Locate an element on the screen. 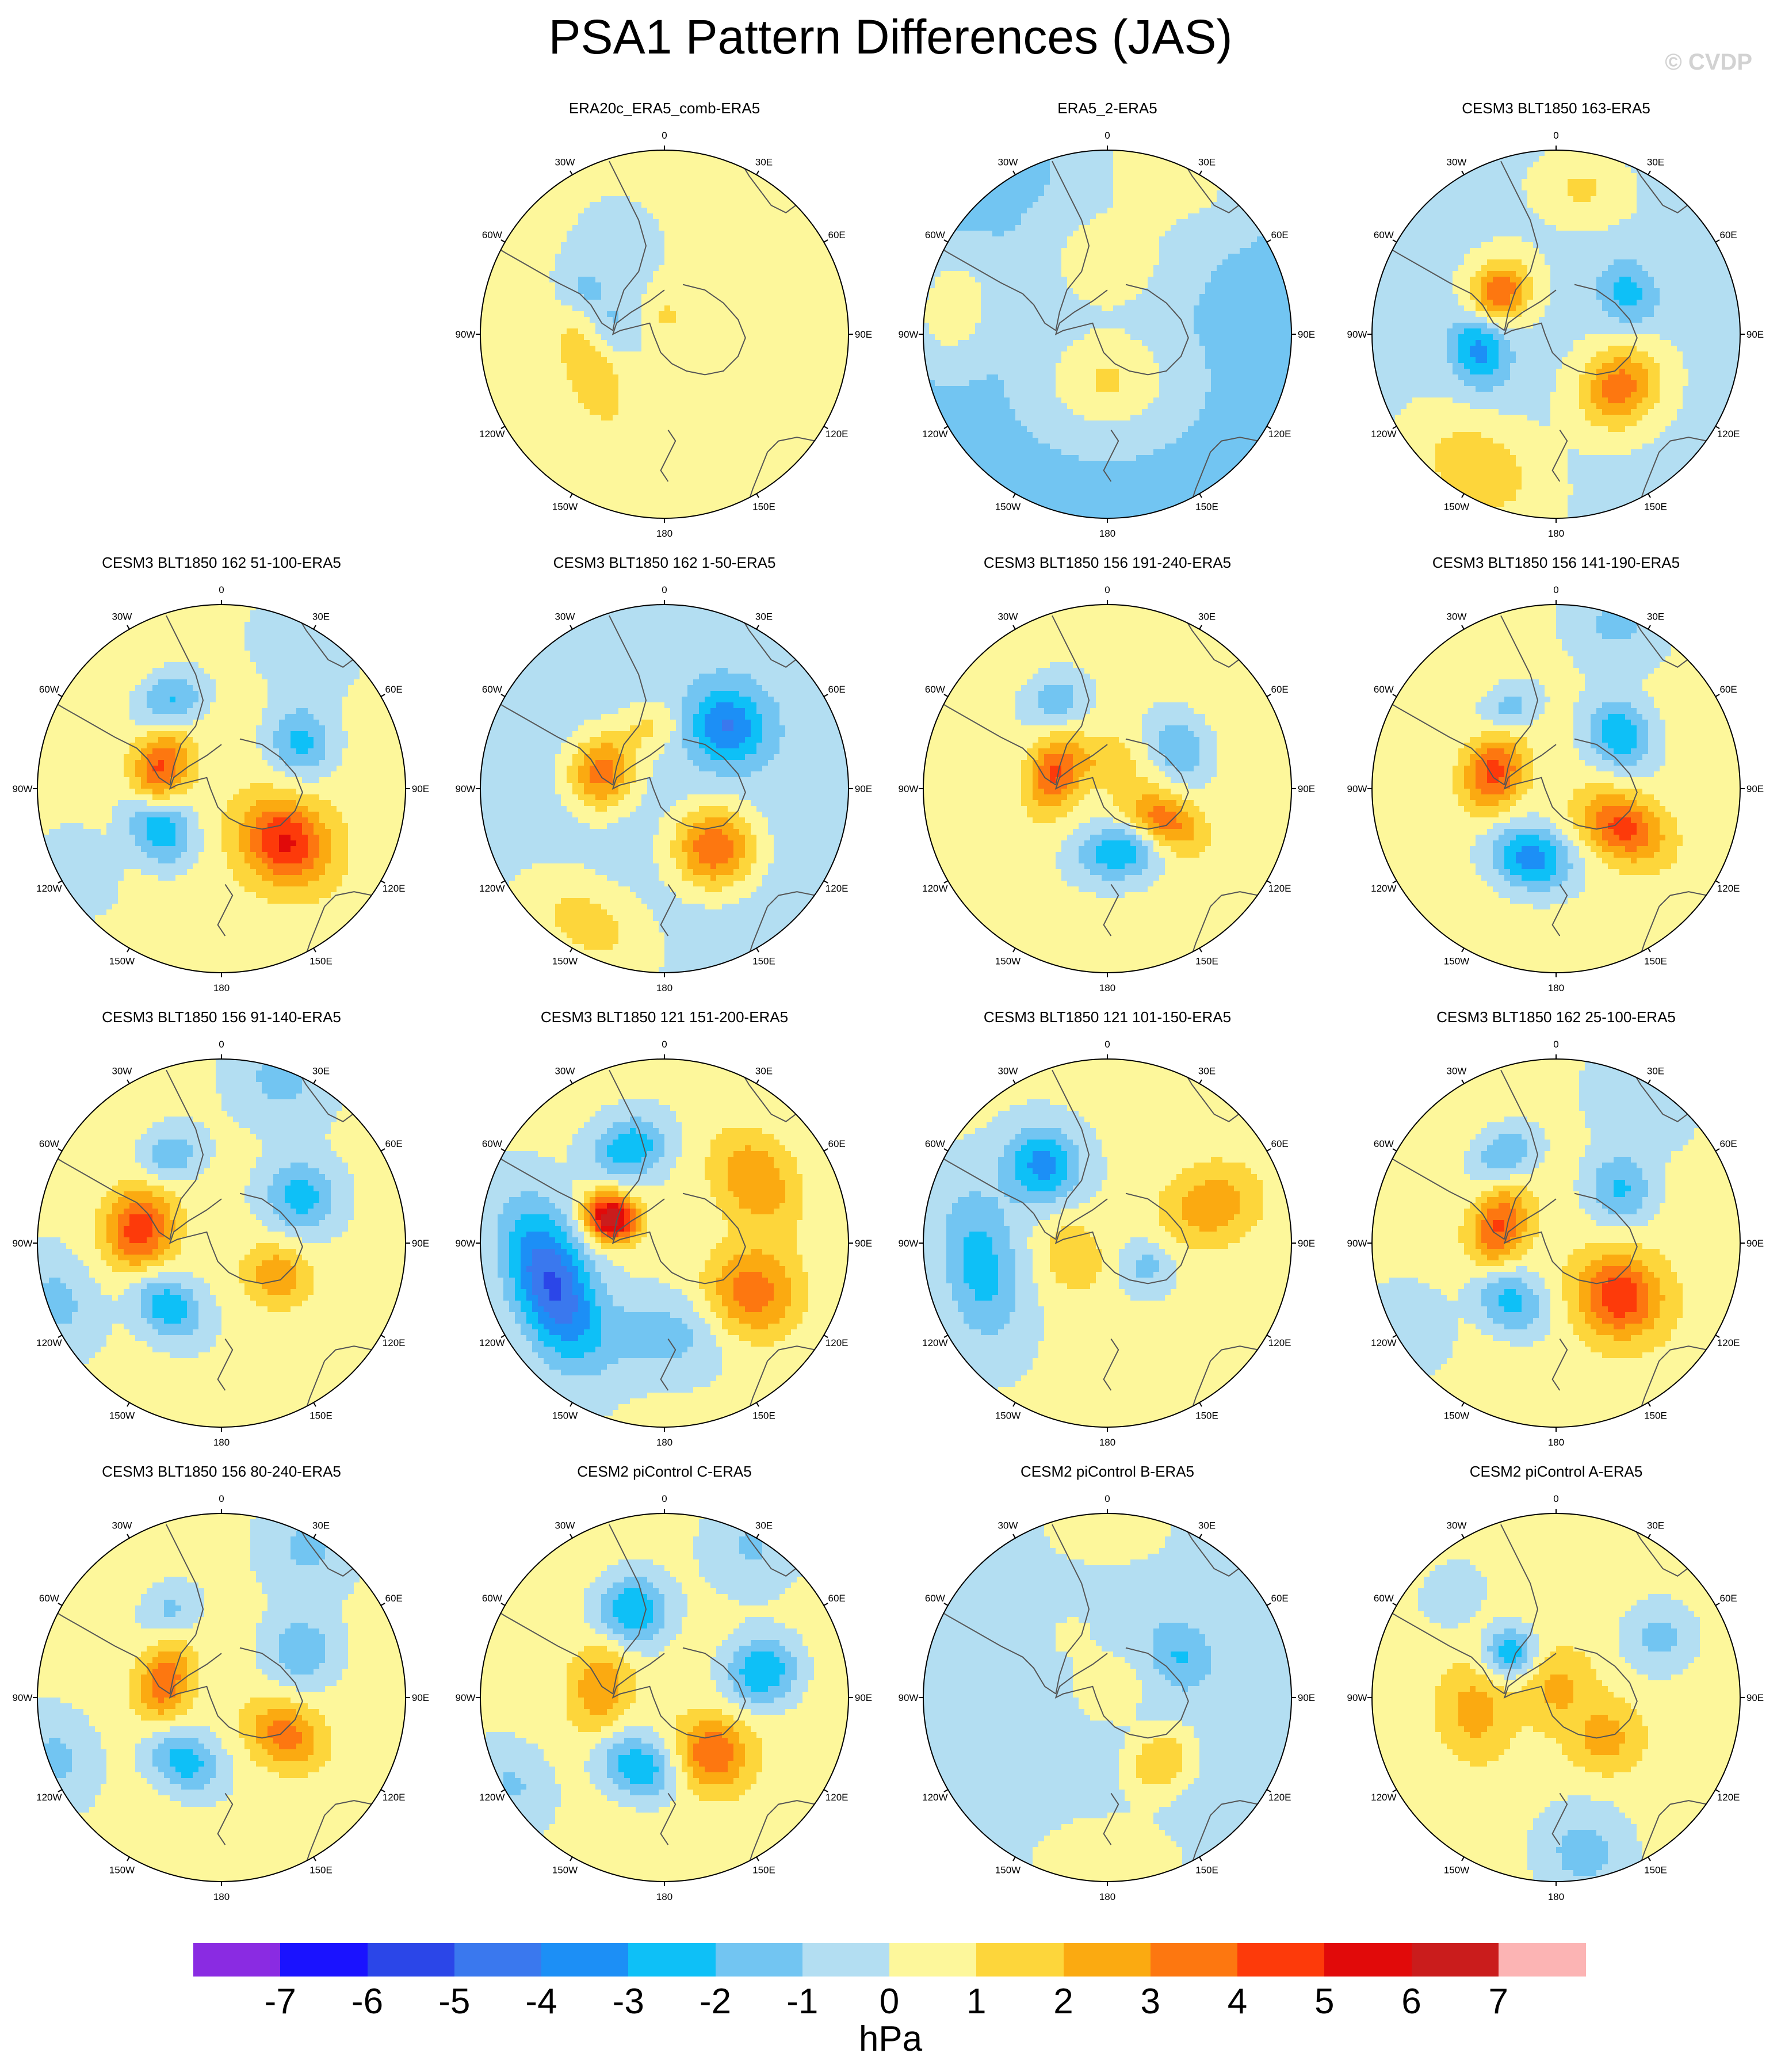  colorbar-units: hPa is located at coordinates (890, 2039).